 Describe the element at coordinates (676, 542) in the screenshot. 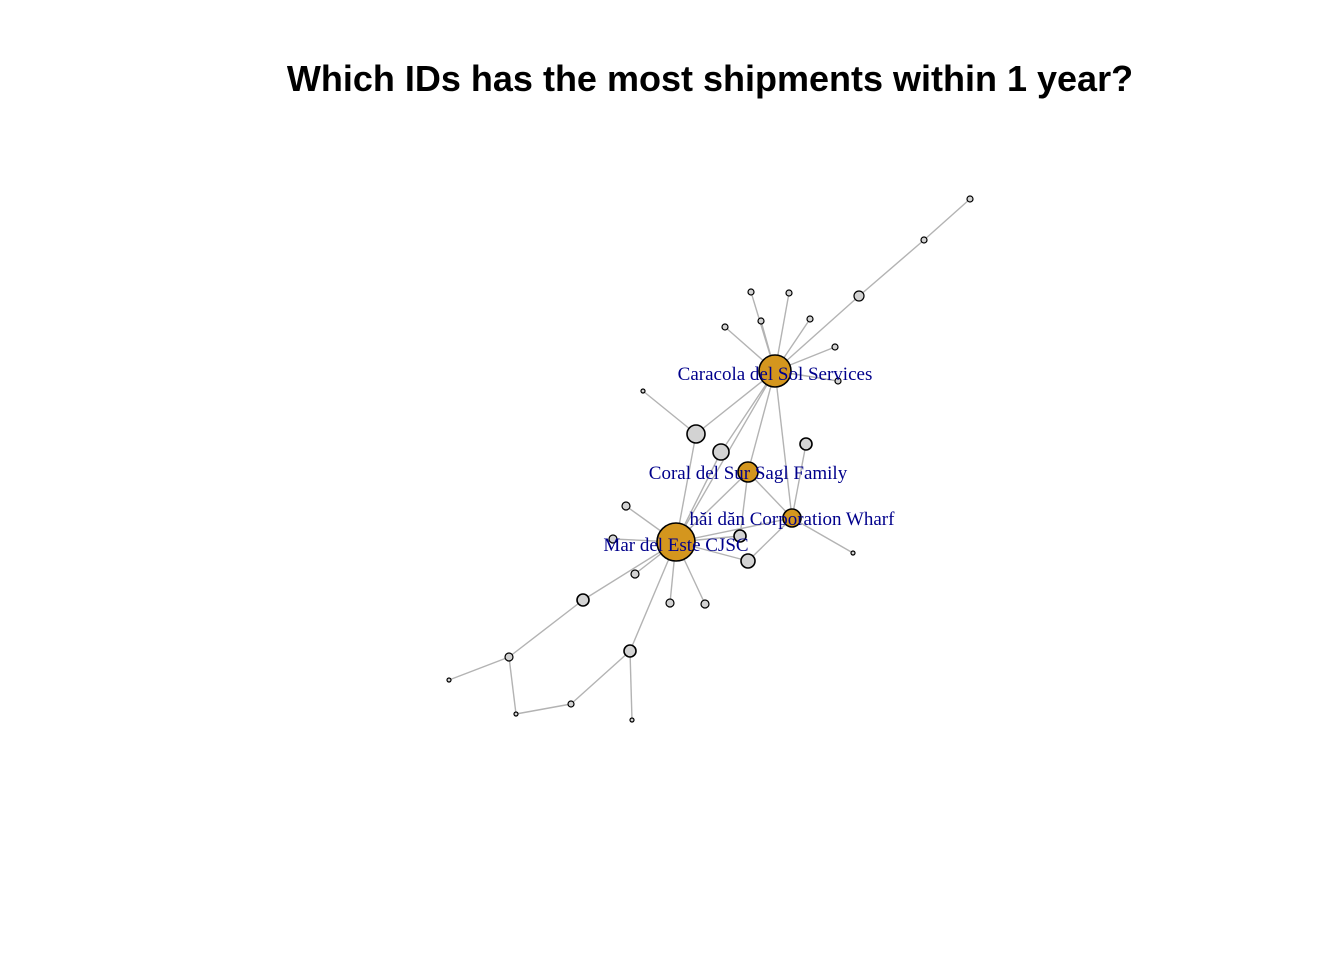

I see `node-mardeleste` at that location.